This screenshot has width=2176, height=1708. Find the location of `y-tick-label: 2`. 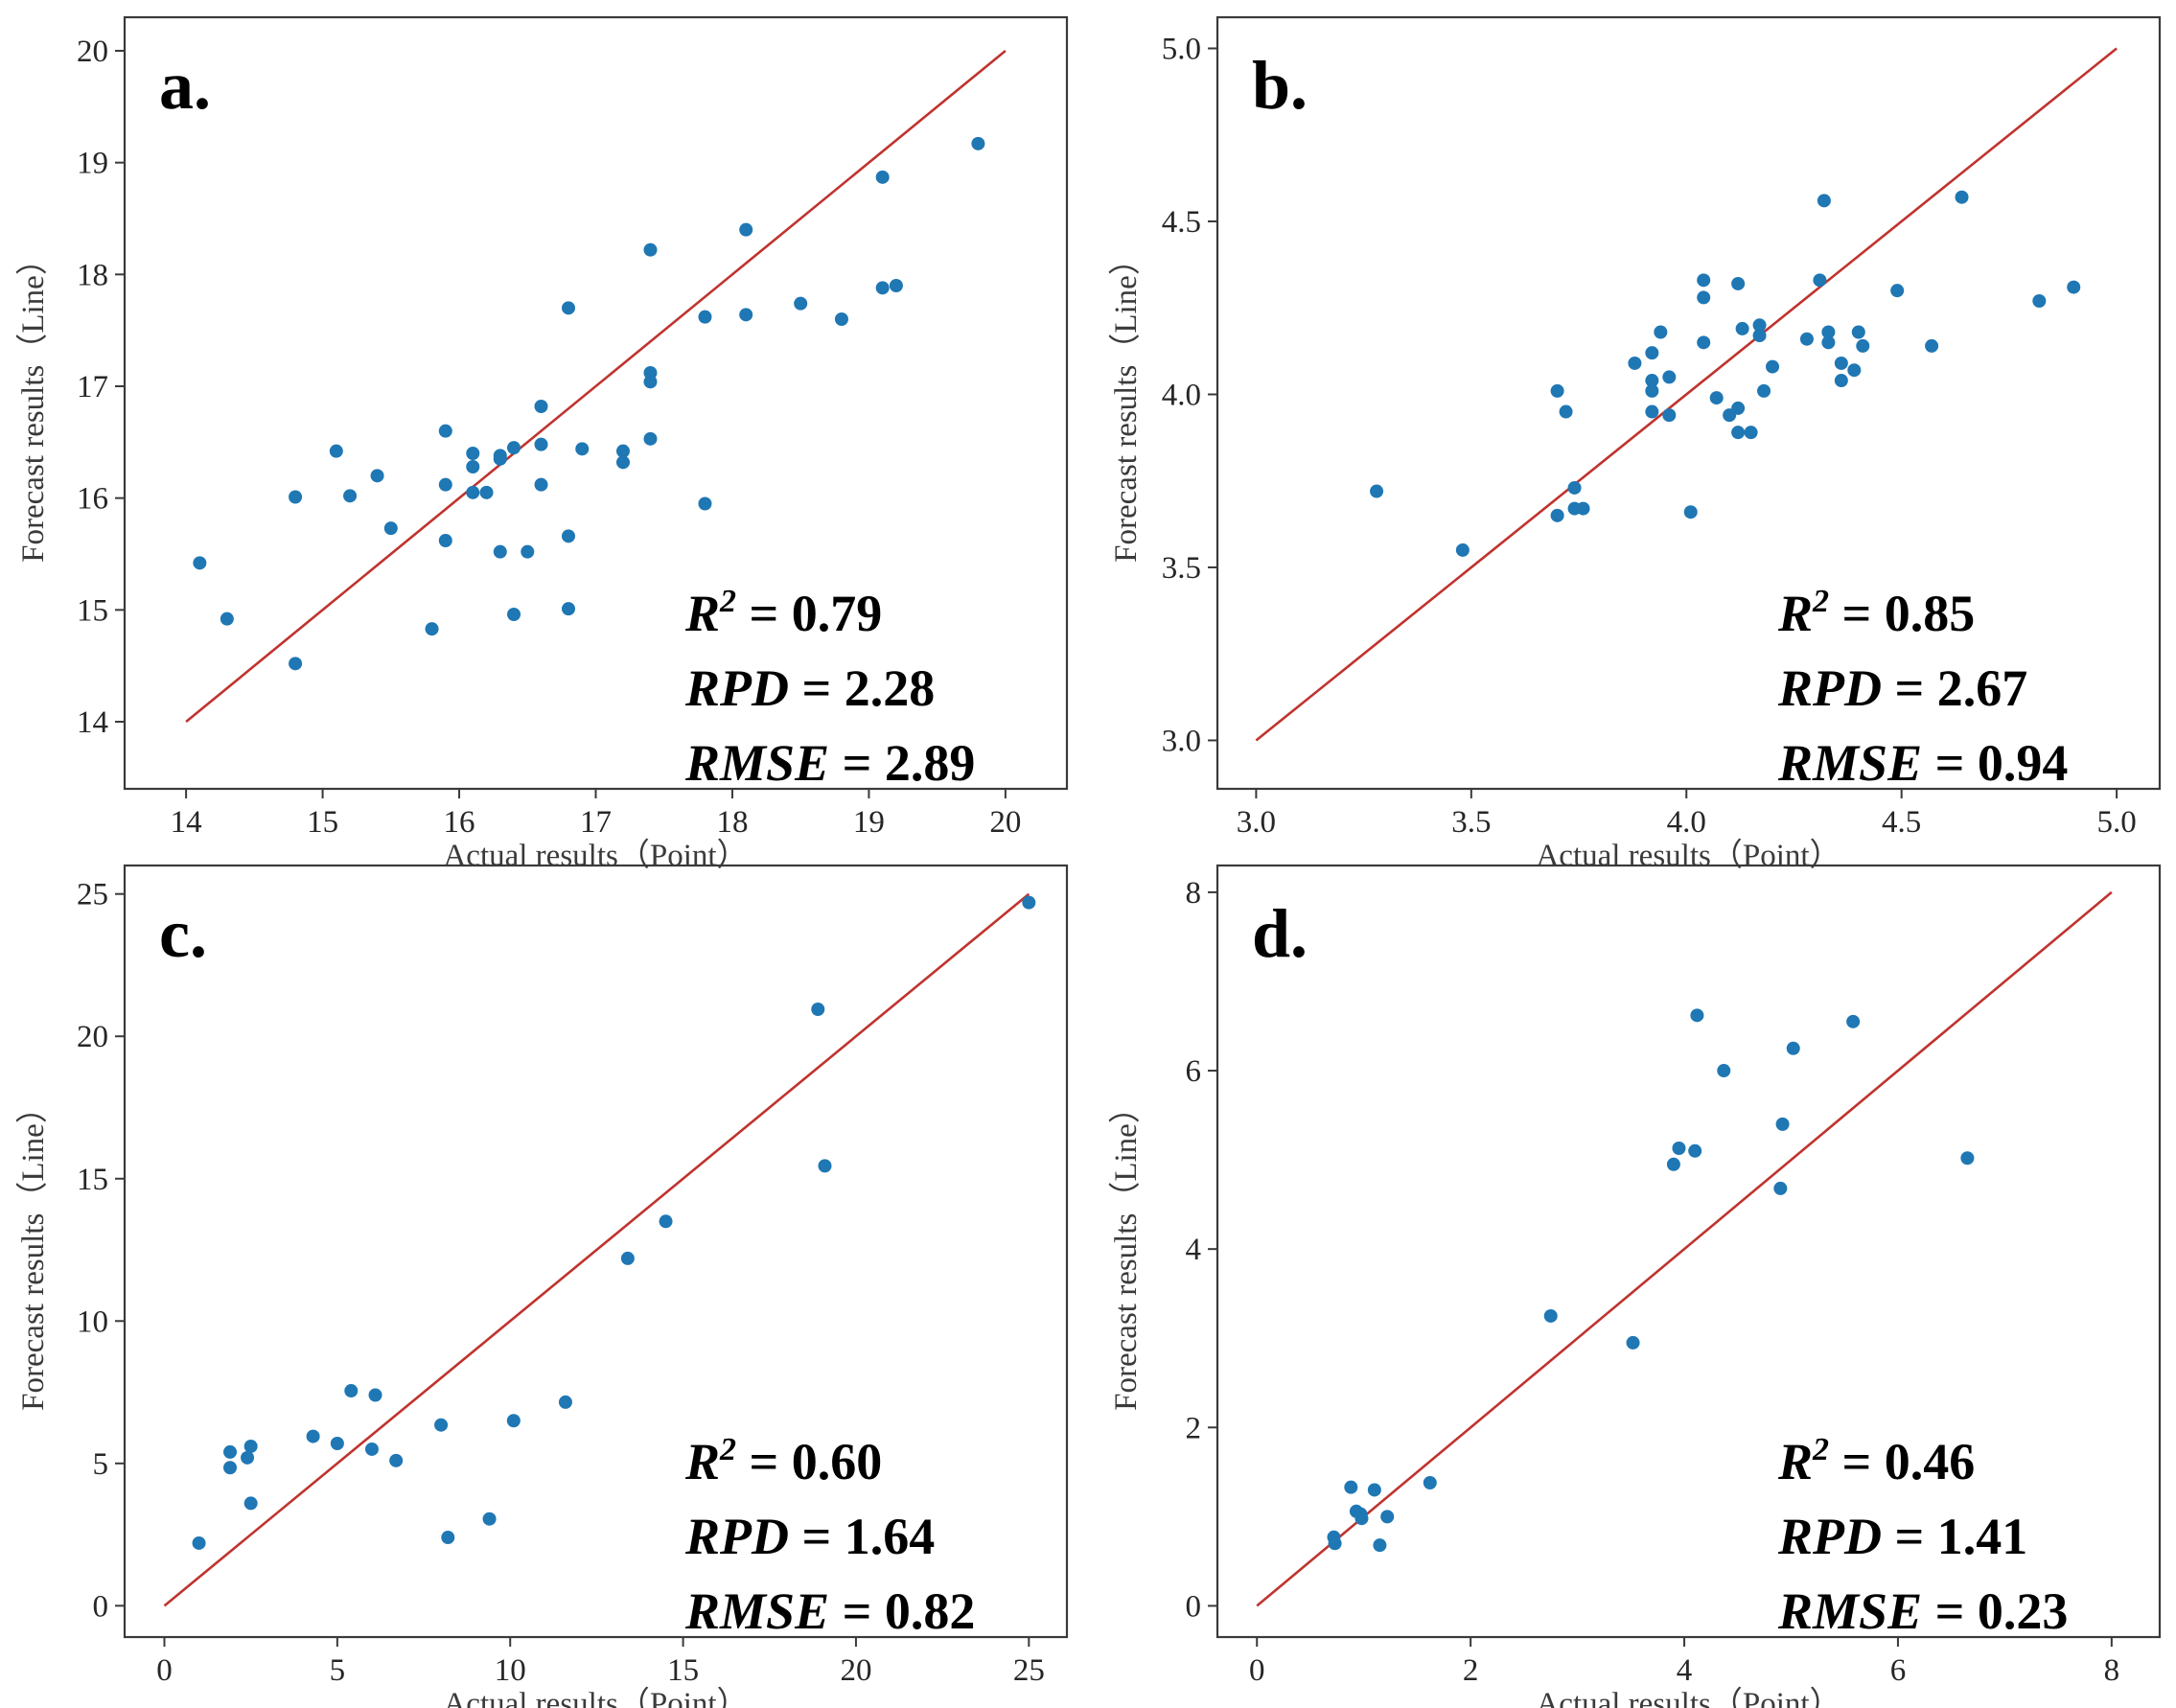

y-tick-label: 2 is located at coordinates (1194, 1428).